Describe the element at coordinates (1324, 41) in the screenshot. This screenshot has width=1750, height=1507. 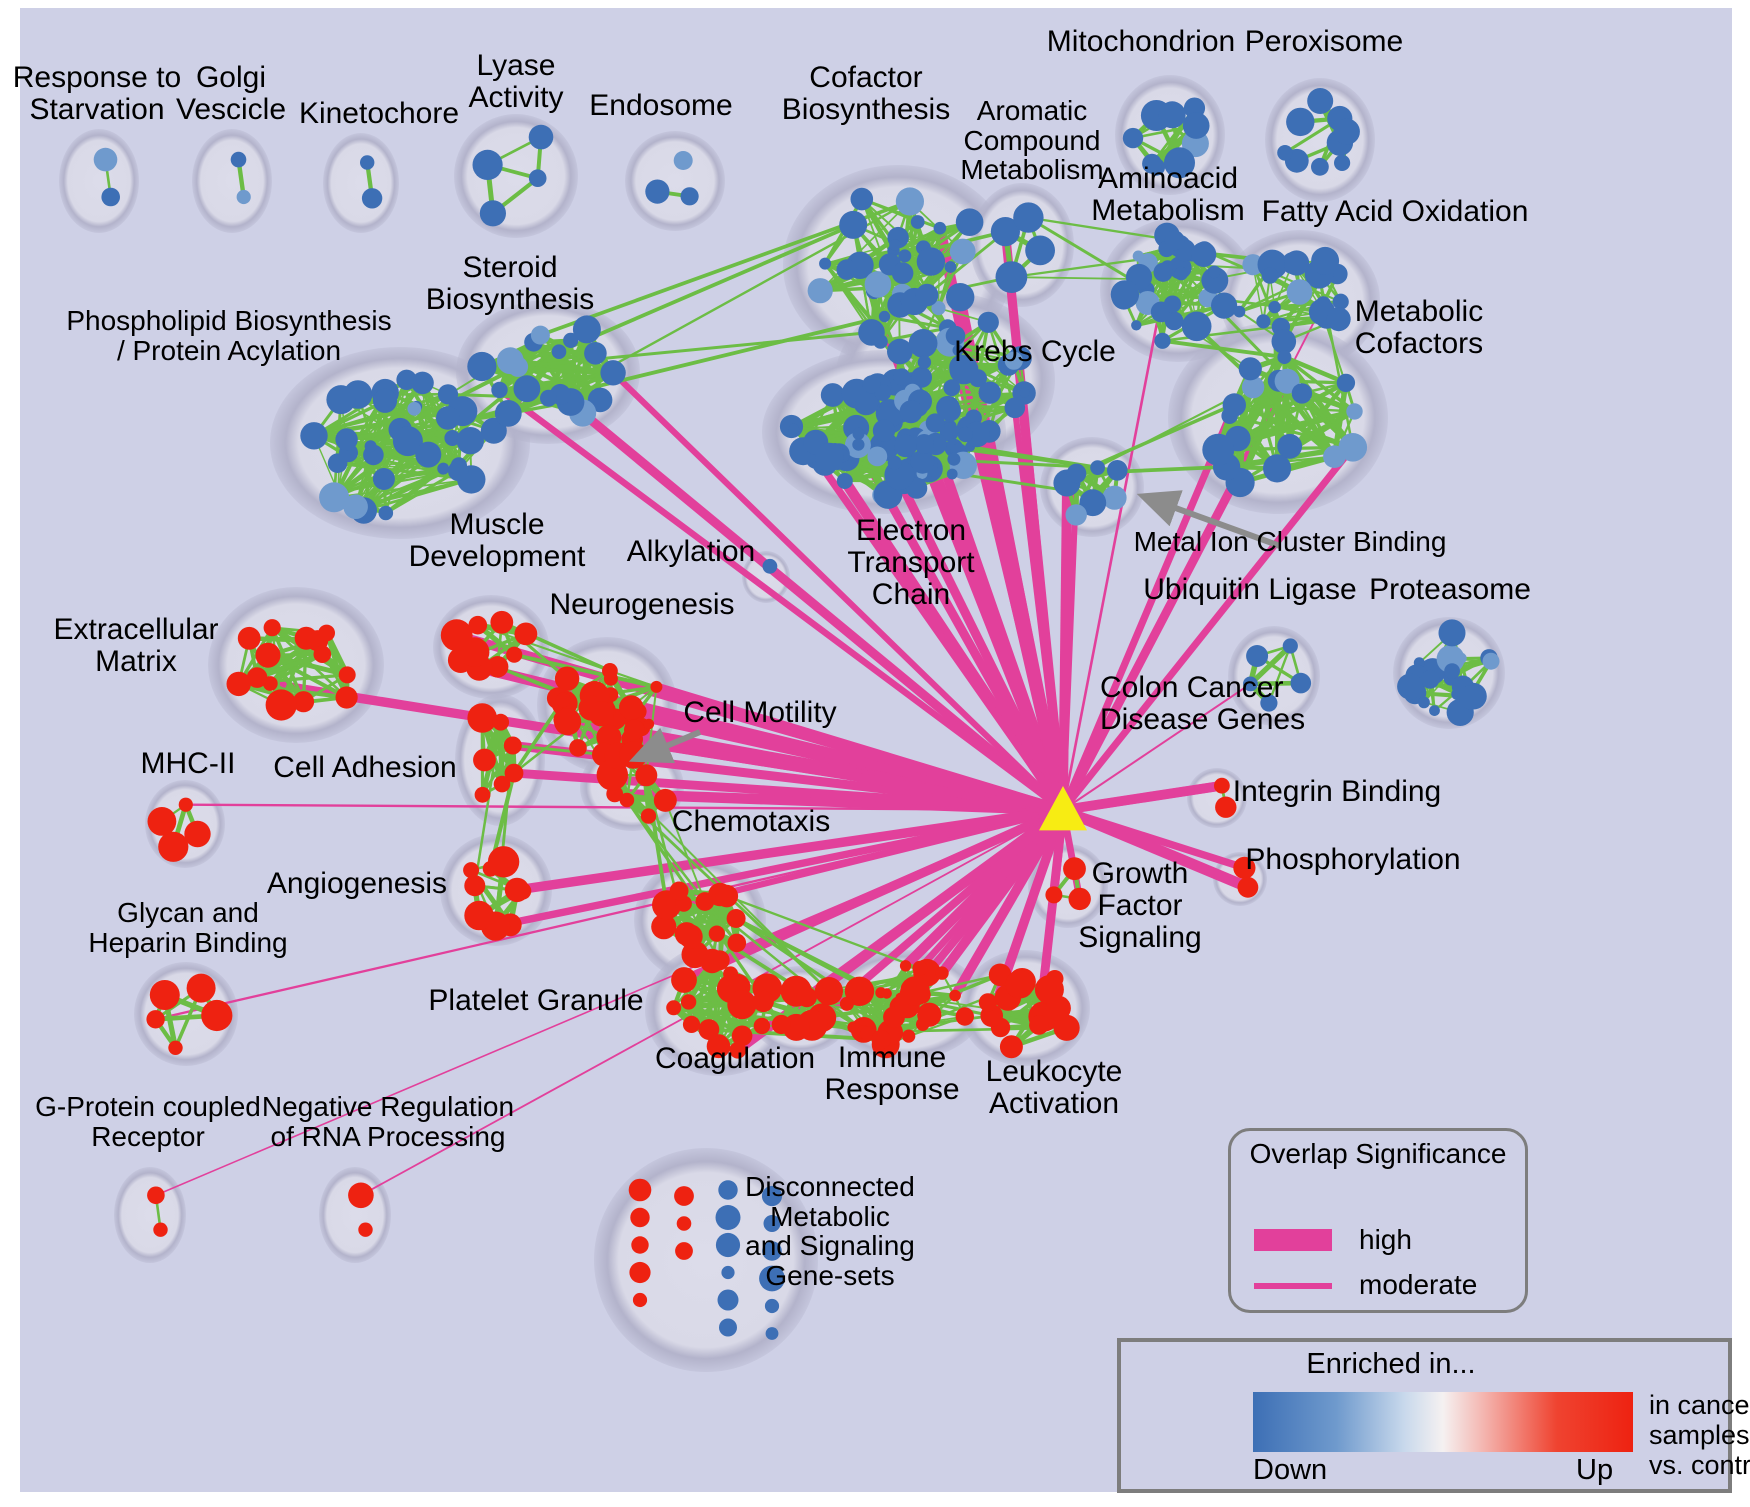
I see `cluster-label-peroxisome: Peroxisome` at that location.